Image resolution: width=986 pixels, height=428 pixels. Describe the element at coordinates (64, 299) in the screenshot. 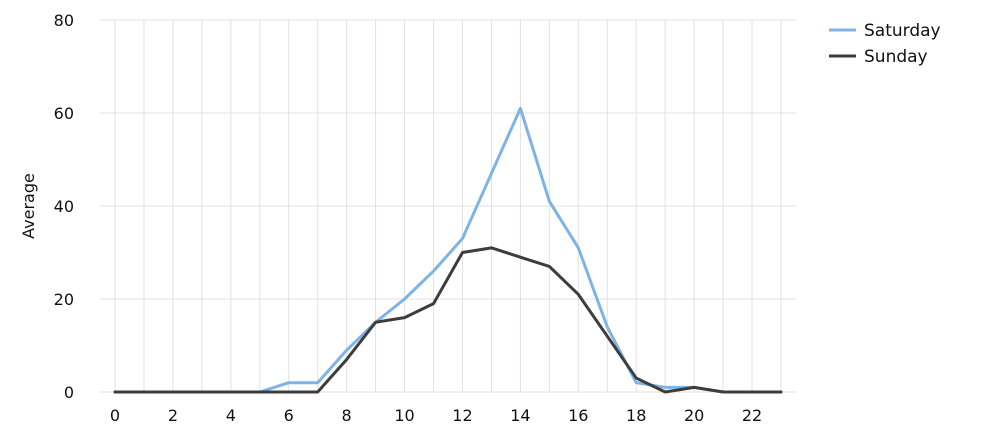

I see `y-tick-label: 20` at that location.